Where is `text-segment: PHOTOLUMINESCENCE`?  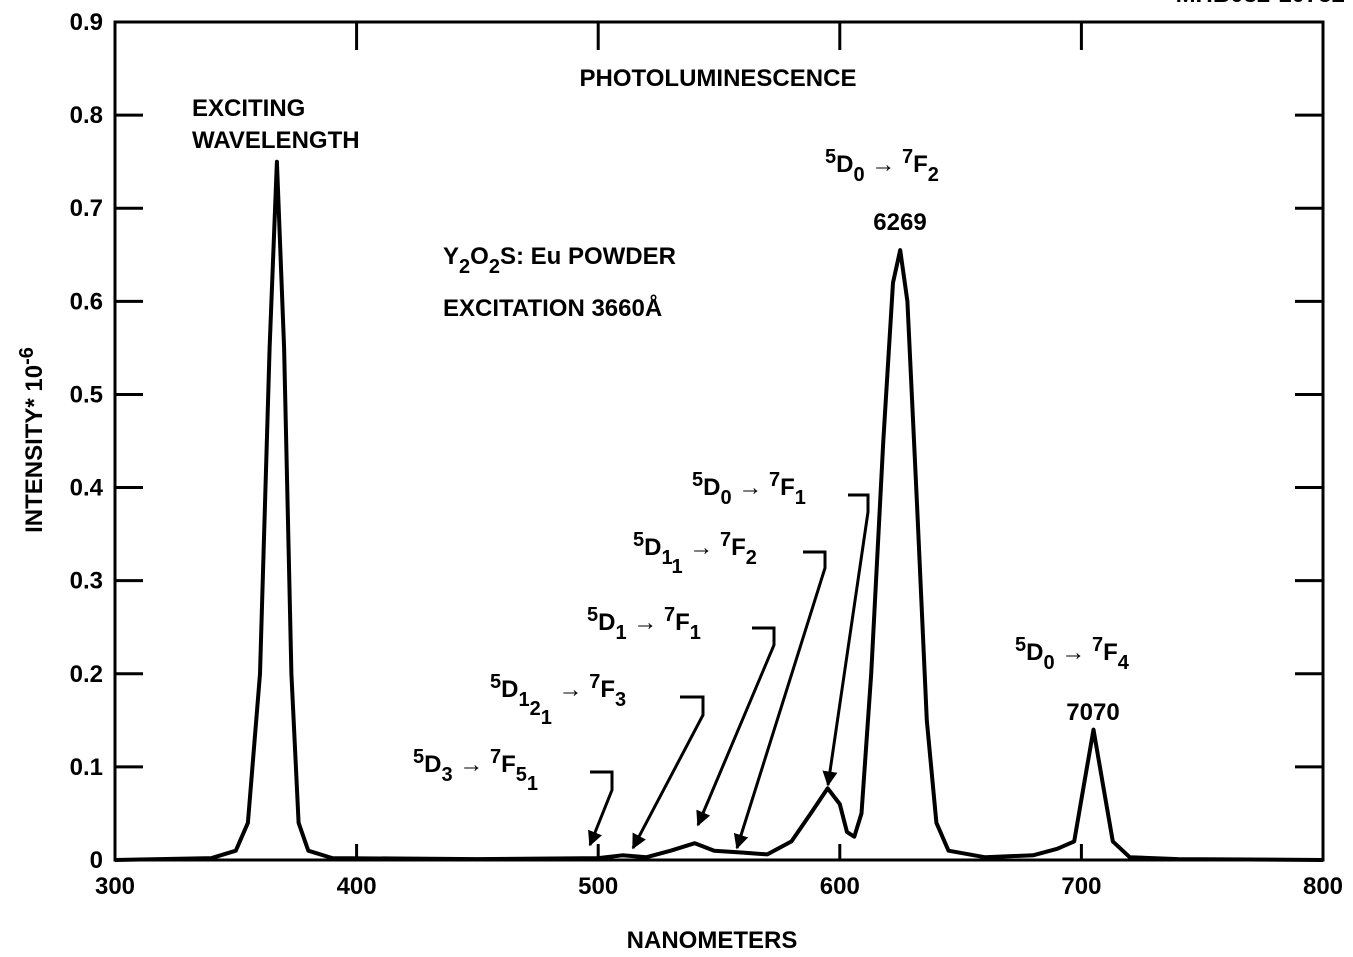
text-segment: PHOTOLUMINESCENCE is located at coordinates (718, 78).